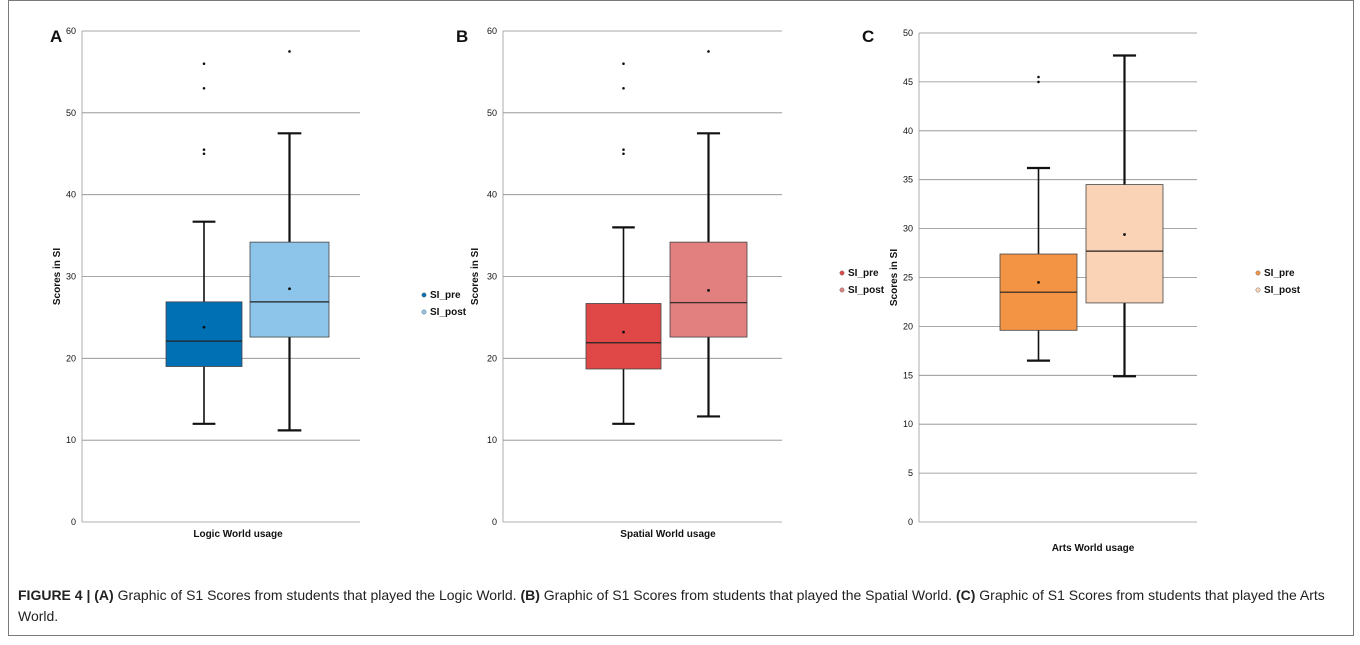 The width and height of the screenshot is (1360, 645). What do you see at coordinates (238, 534) in the screenshot?
I see `panel-a-x-axis-title: Logic World usage` at bounding box center [238, 534].